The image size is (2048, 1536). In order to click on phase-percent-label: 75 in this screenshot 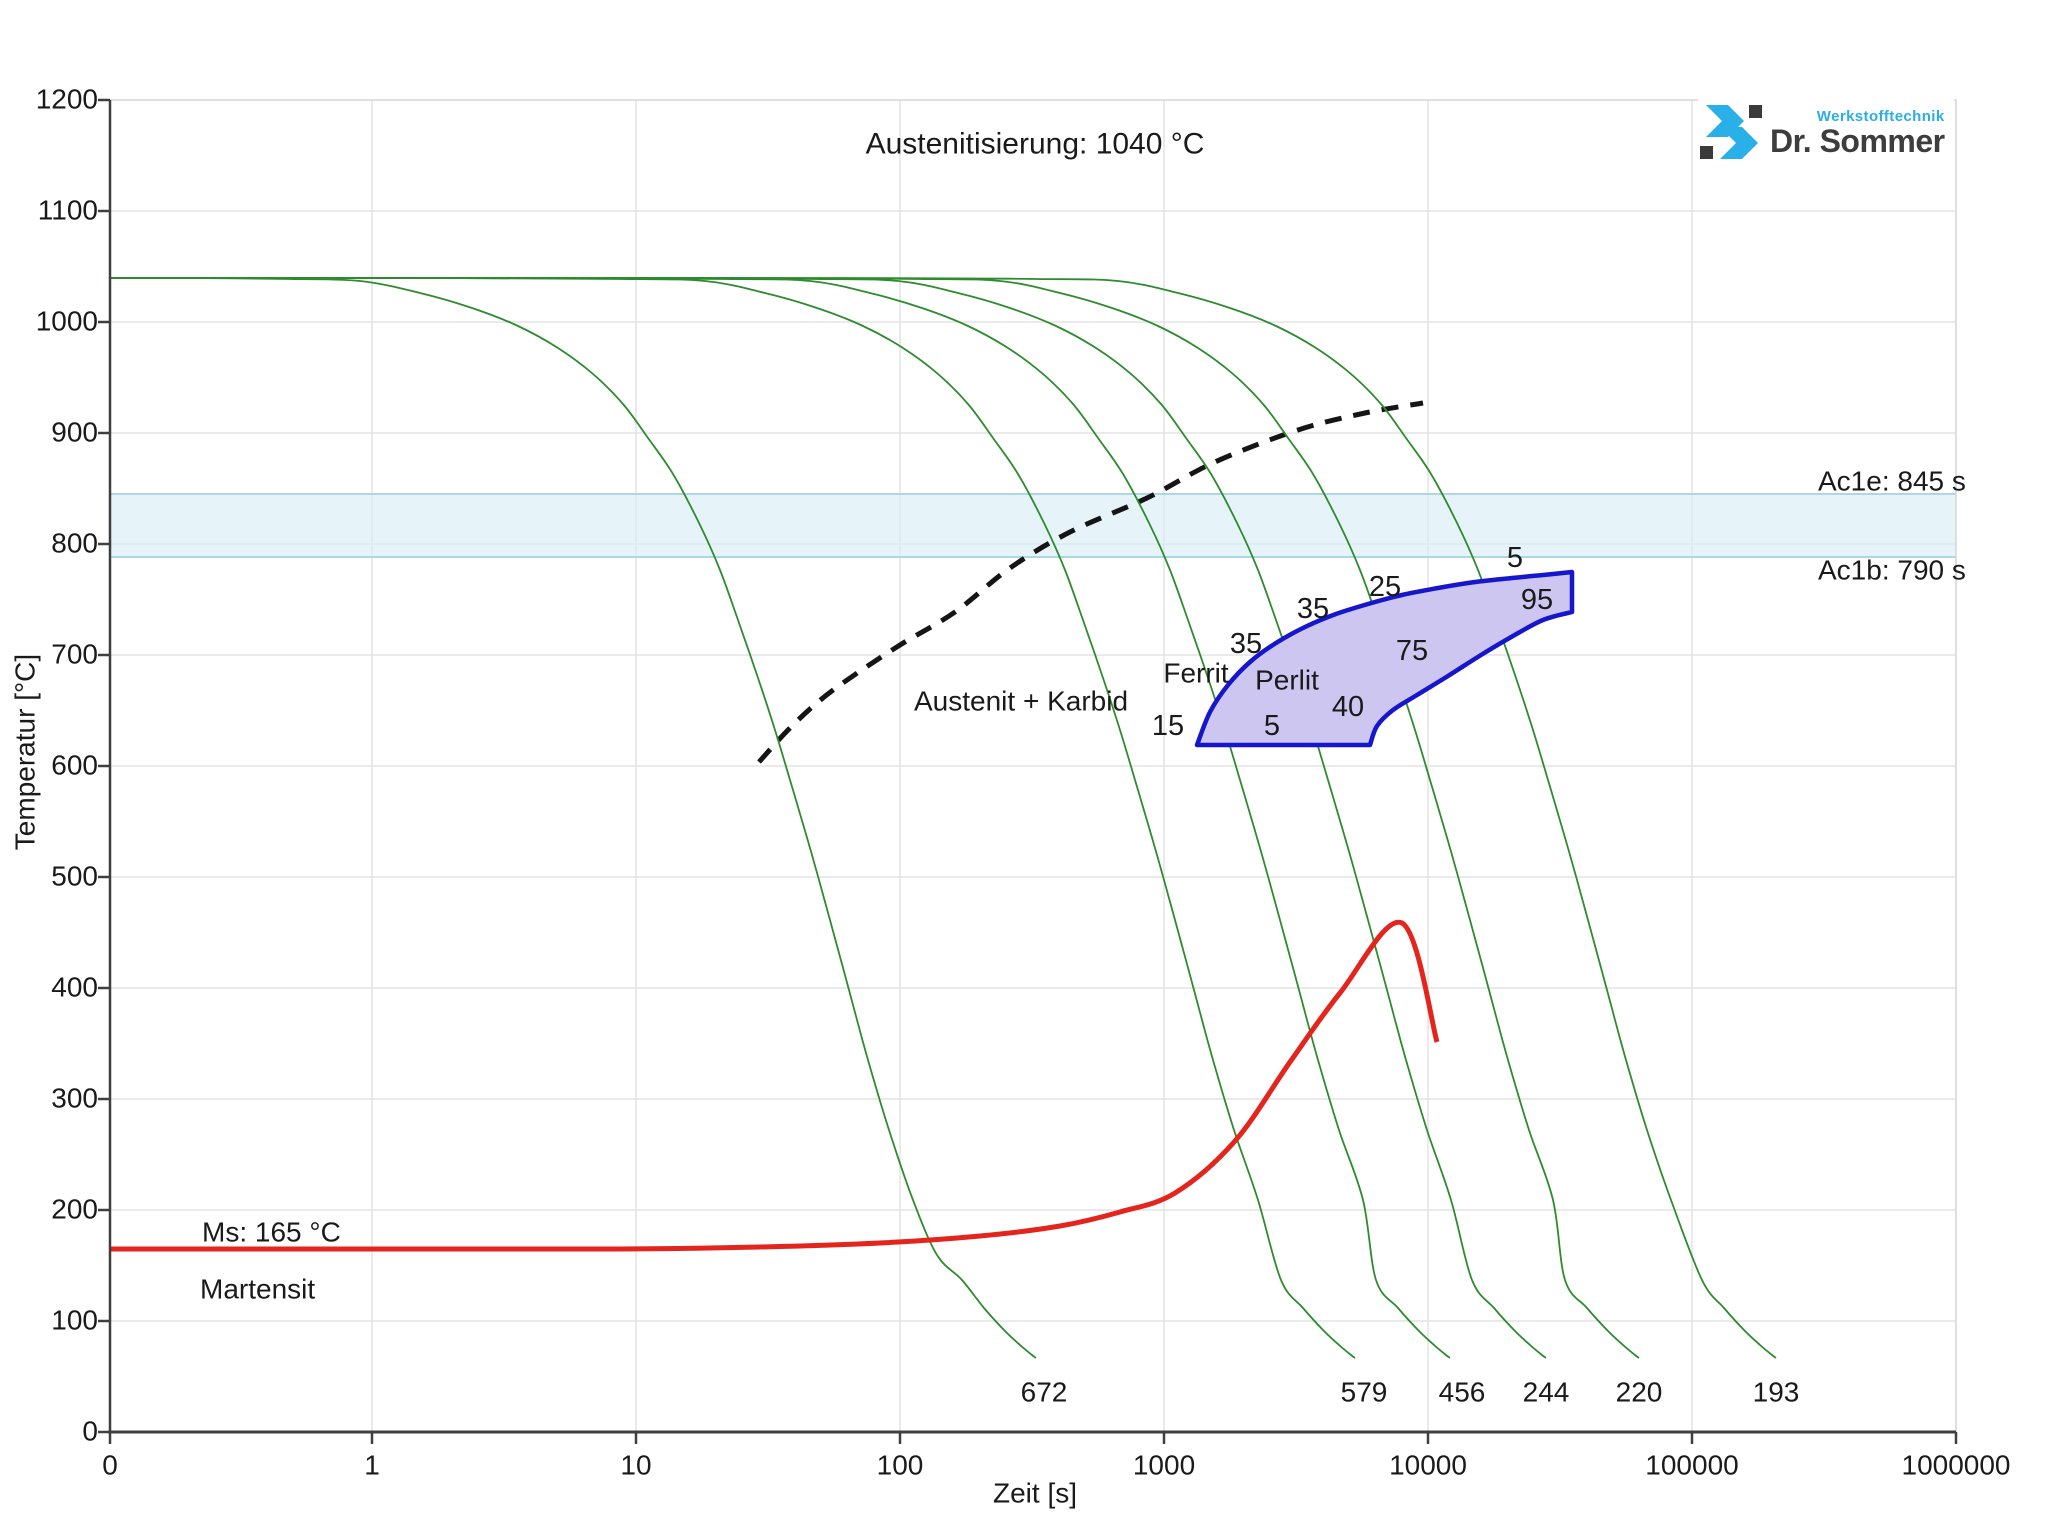, I will do `click(1412, 651)`.